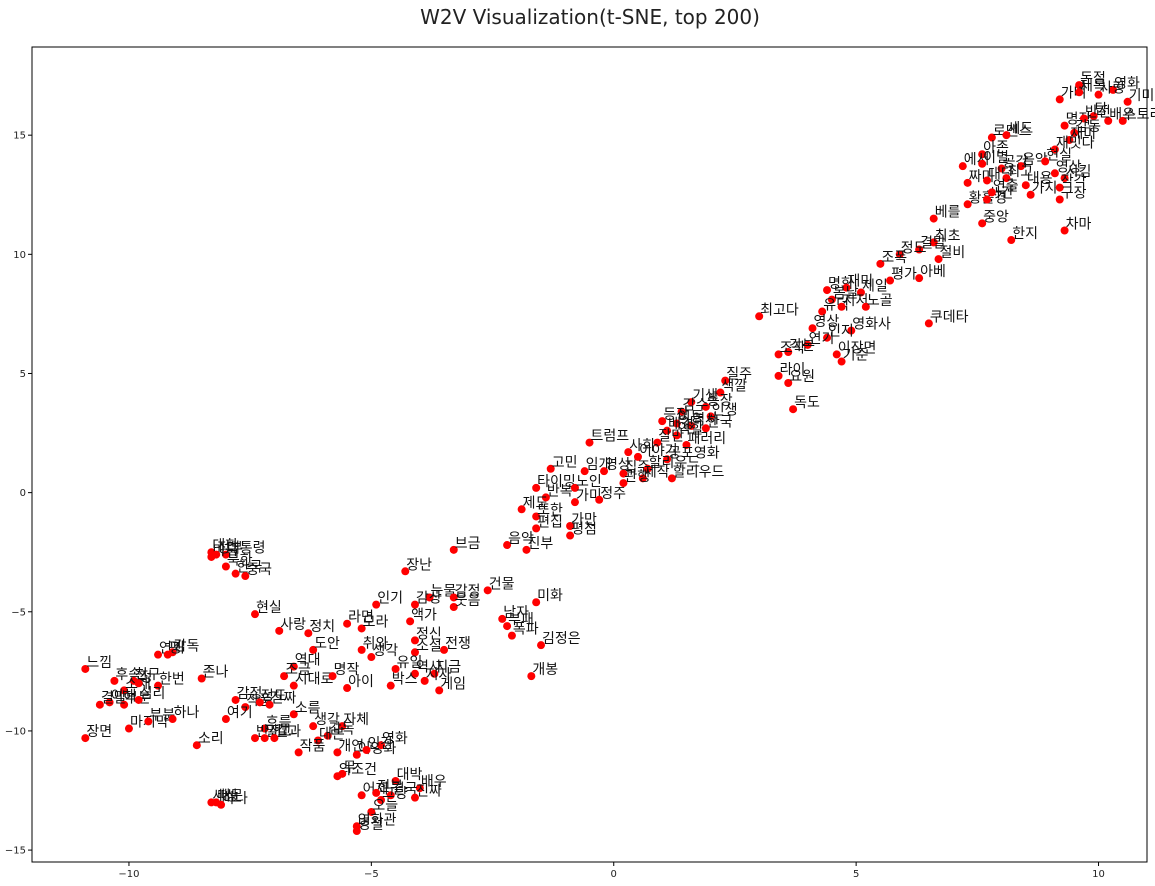 This screenshot has height=886, width=1155. I want to click on point-label: 진짜, so click(429, 792).